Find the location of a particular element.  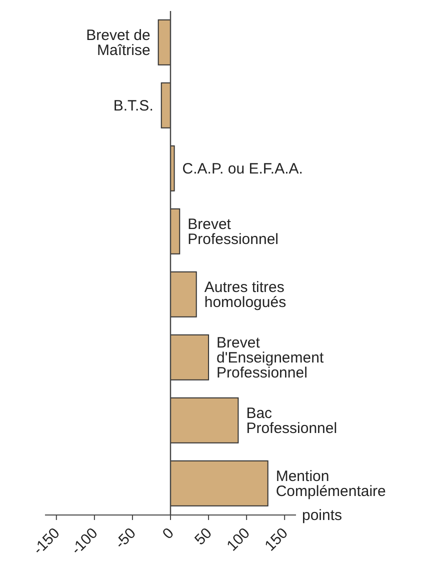

y-tick-label: Bac Professionnel is located at coordinates (292, 420).